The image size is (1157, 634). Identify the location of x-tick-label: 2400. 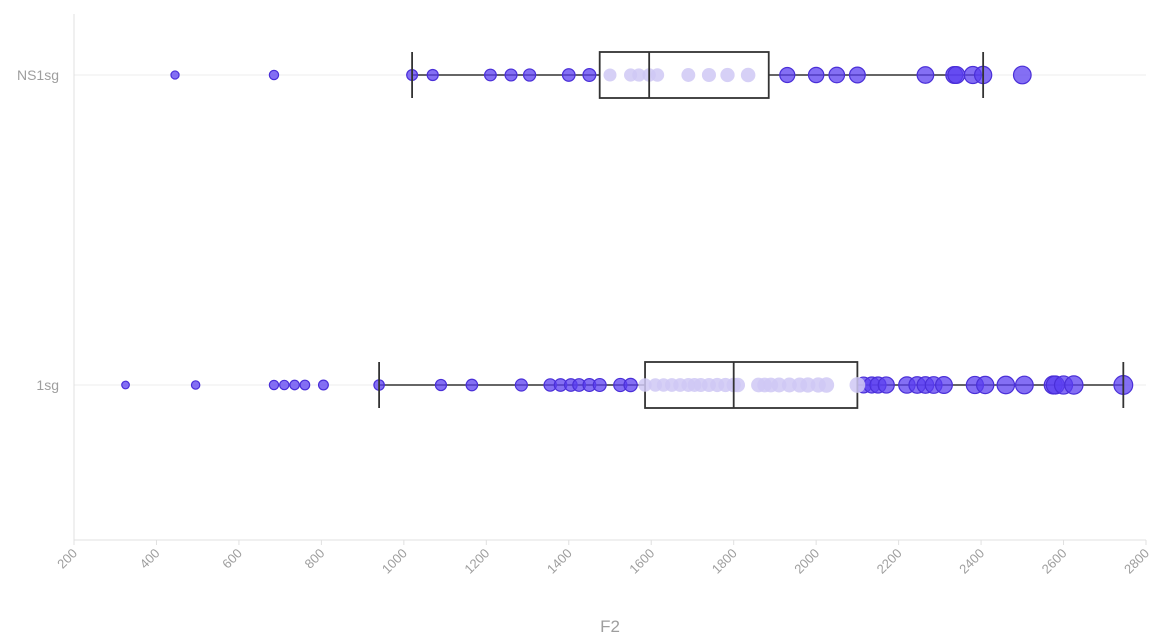
(971, 561).